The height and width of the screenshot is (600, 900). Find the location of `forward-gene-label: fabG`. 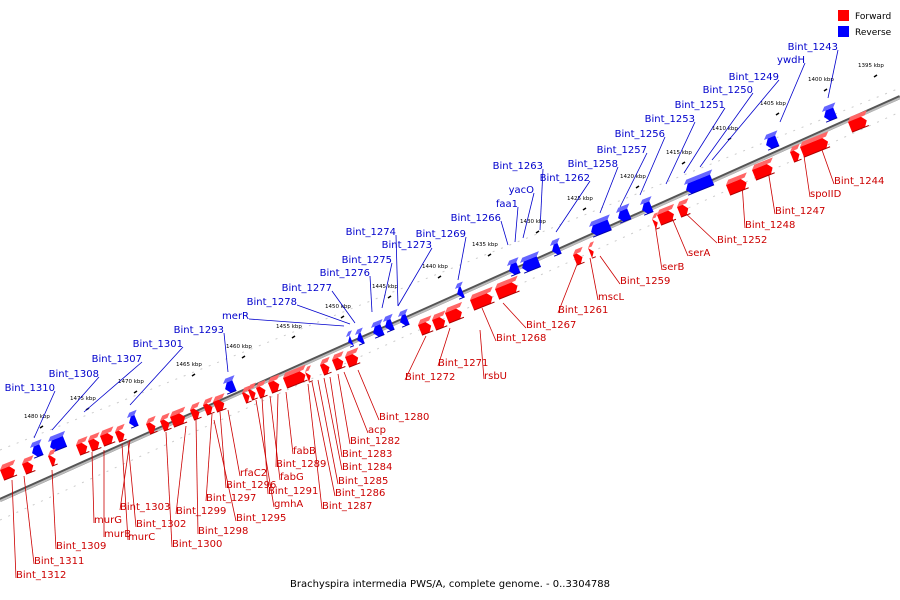

forward-gene-label: fabG is located at coordinates (292, 477).